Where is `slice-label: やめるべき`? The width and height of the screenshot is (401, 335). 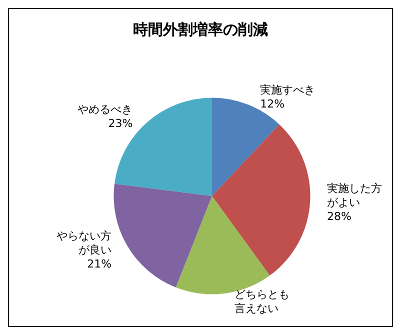
slice-label: やめるべき is located at coordinates (105, 109).